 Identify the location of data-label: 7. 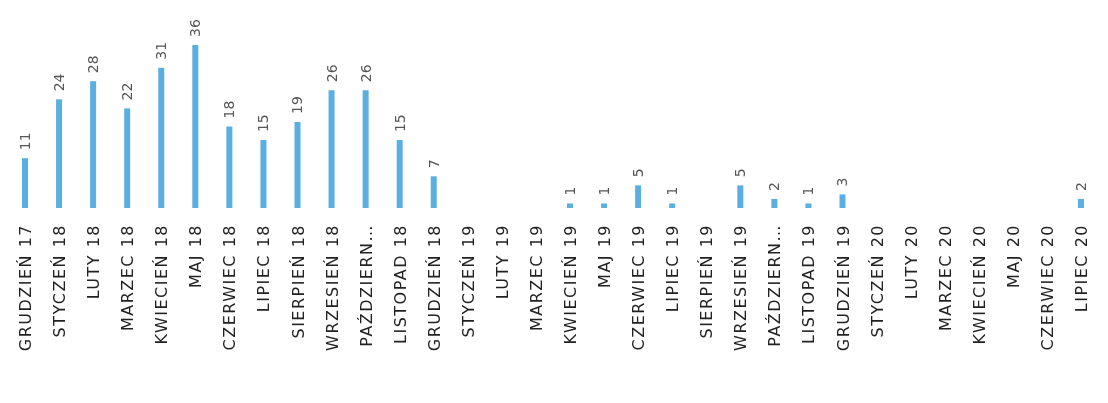
(433, 164).